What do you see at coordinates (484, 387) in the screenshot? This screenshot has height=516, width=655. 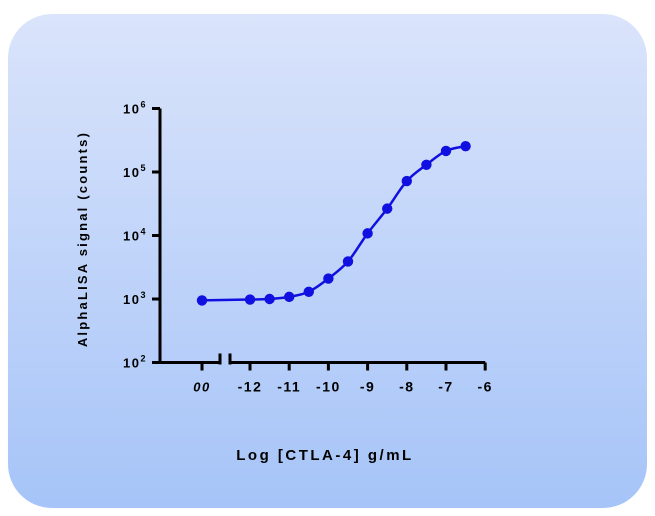 I see `x-tick-label: -6` at bounding box center [484, 387].